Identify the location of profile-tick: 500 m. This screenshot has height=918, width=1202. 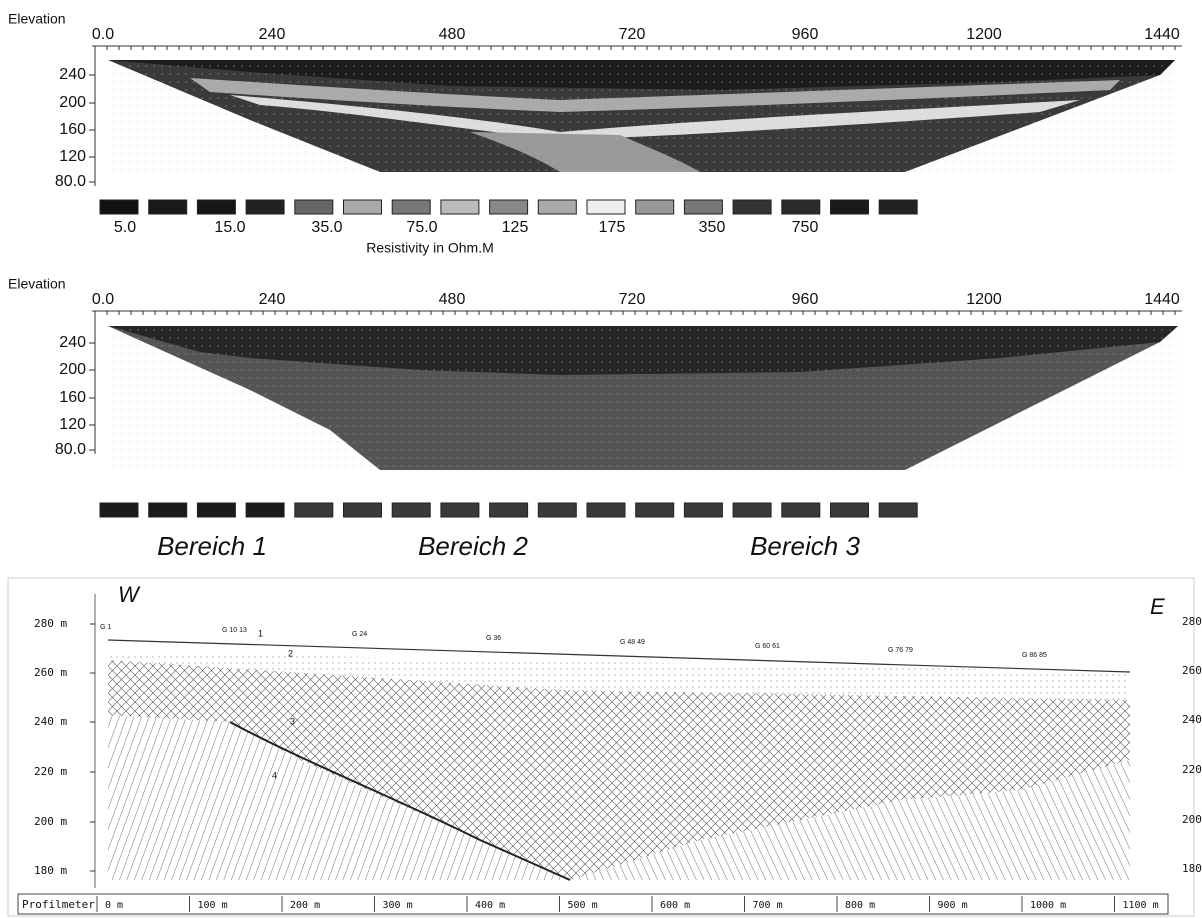
(583, 905).